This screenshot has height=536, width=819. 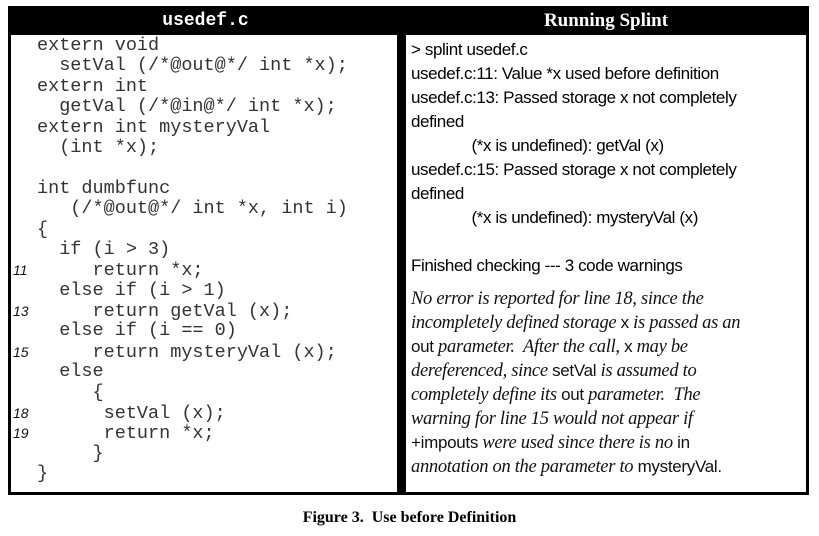 I want to click on note-line: dereferenced, since setVal is assumed to, so click(x=575, y=371).